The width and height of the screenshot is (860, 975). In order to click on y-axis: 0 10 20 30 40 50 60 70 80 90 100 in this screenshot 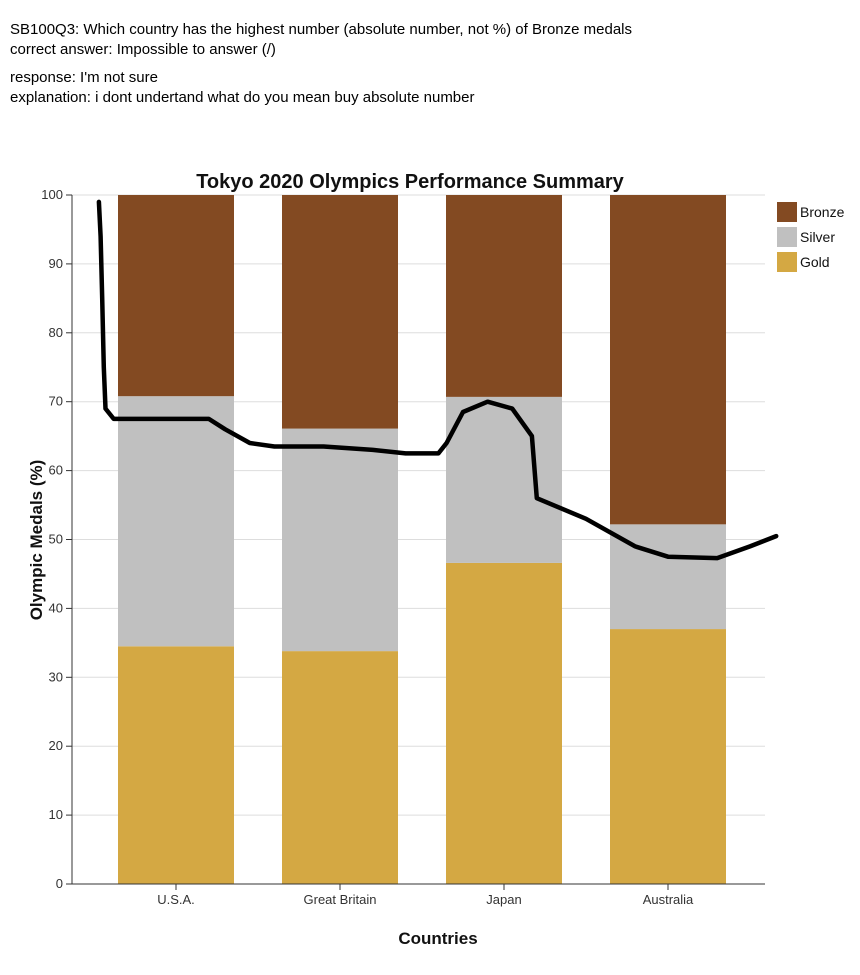, I will do `click(57, 539)`.